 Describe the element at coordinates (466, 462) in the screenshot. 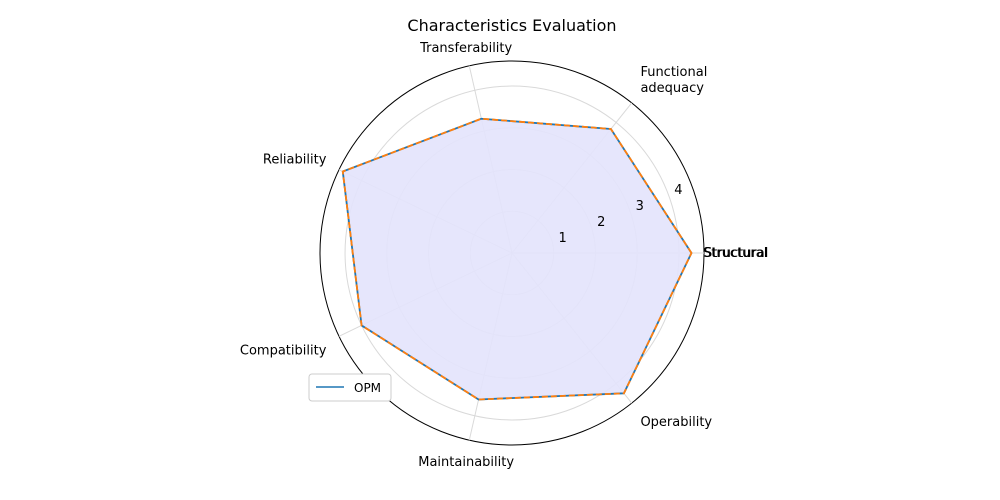

I see `category-label-5: Maintainability` at that location.